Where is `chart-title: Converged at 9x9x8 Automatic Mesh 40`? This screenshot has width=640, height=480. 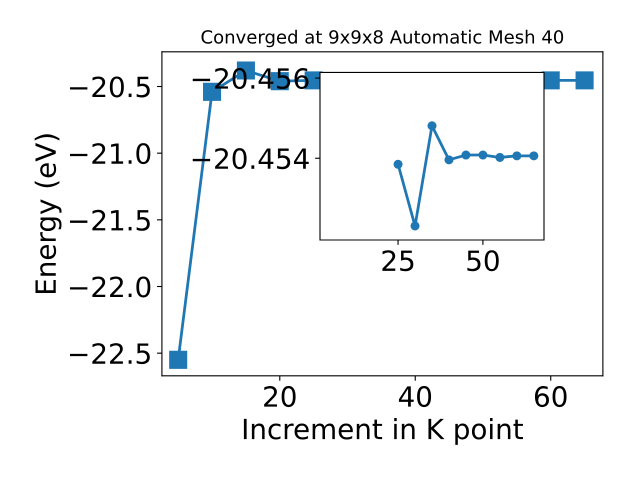 chart-title: Converged at 9x9x8 Automatic Mesh 40 is located at coordinates (383, 39).